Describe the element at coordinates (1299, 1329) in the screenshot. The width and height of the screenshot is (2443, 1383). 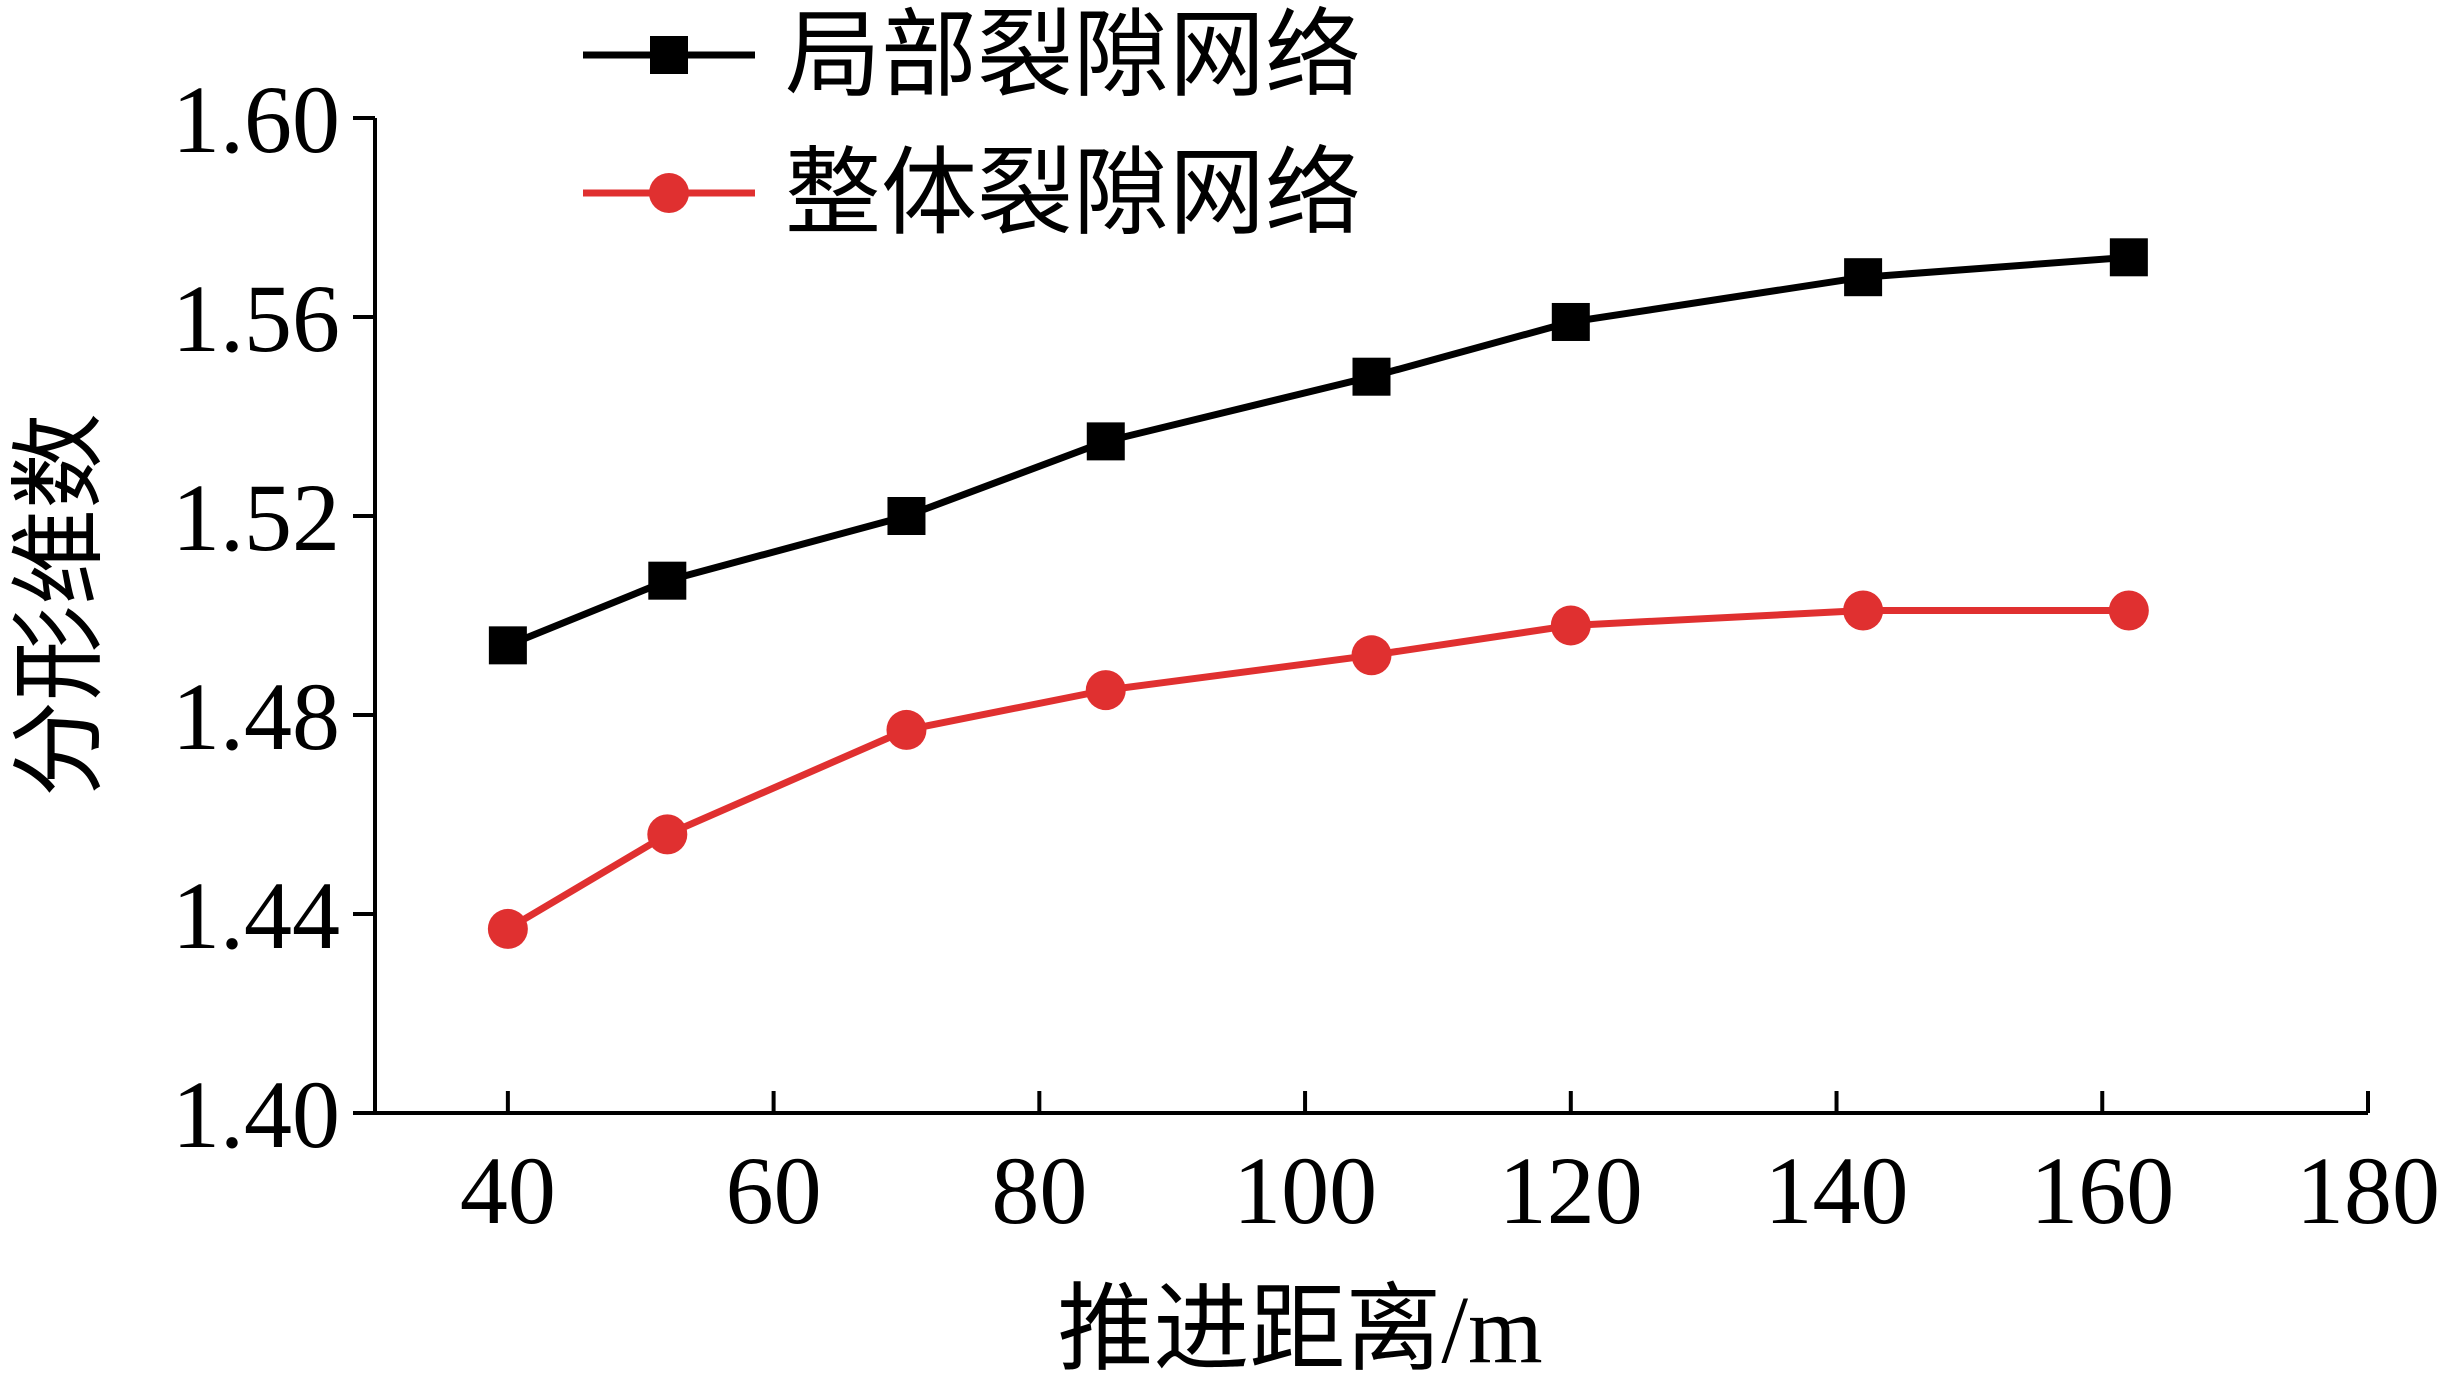
I see `x-axis-title: 推进距离/m` at that location.